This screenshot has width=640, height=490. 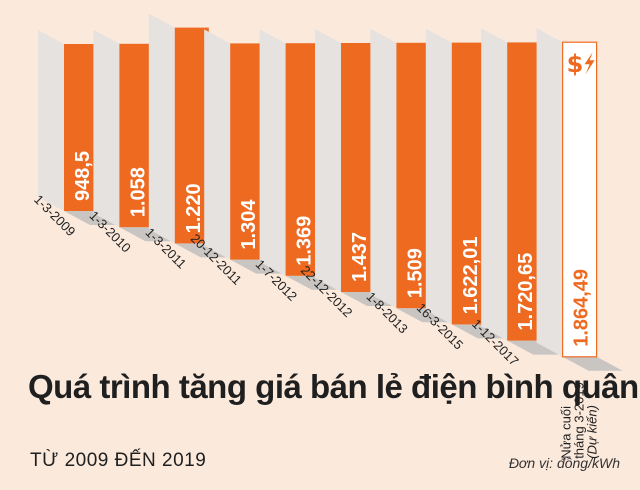 I want to click on value-label: 1.437, so click(x=360, y=257).